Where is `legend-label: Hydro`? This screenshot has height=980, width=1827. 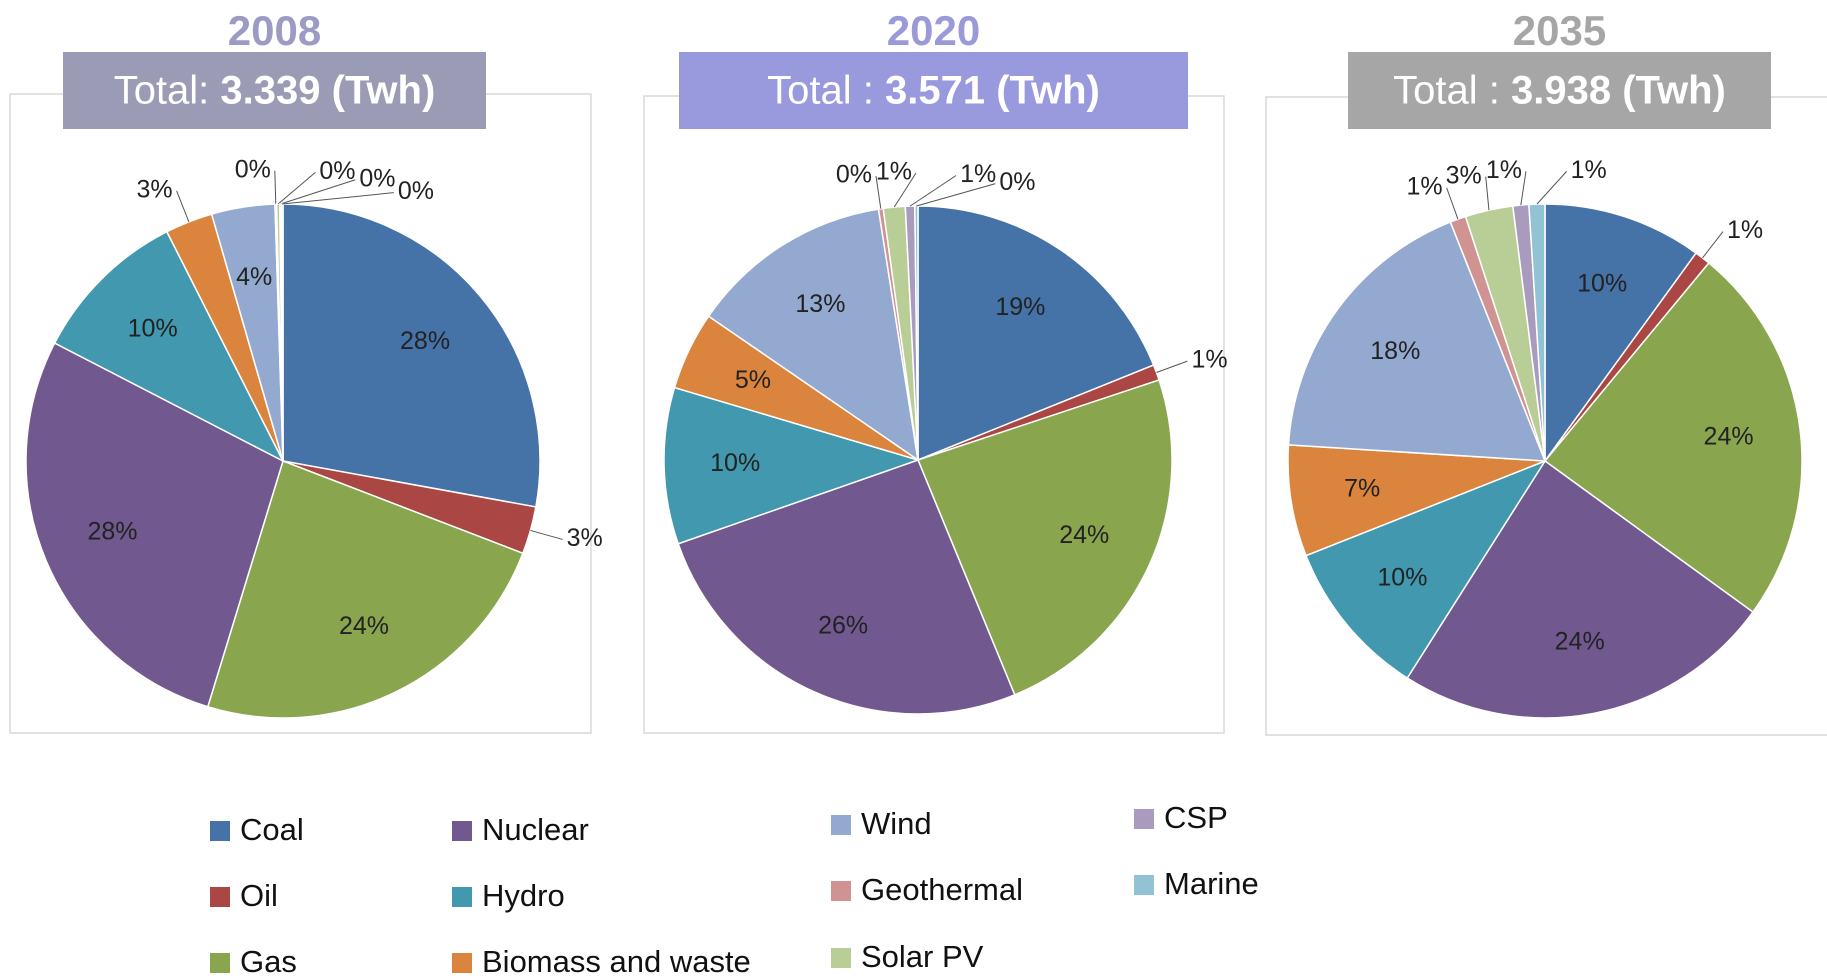 legend-label: Hydro is located at coordinates (523, 895).